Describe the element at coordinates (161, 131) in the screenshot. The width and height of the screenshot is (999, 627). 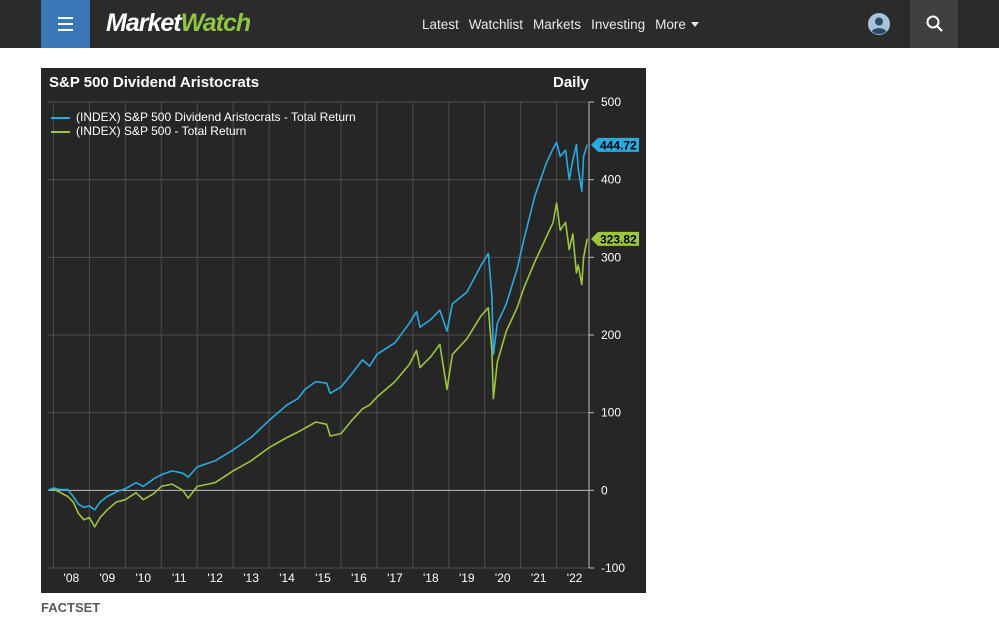
I see `legend-label-sp500: (INDEX) S&P 500 - Total Return` at that location.